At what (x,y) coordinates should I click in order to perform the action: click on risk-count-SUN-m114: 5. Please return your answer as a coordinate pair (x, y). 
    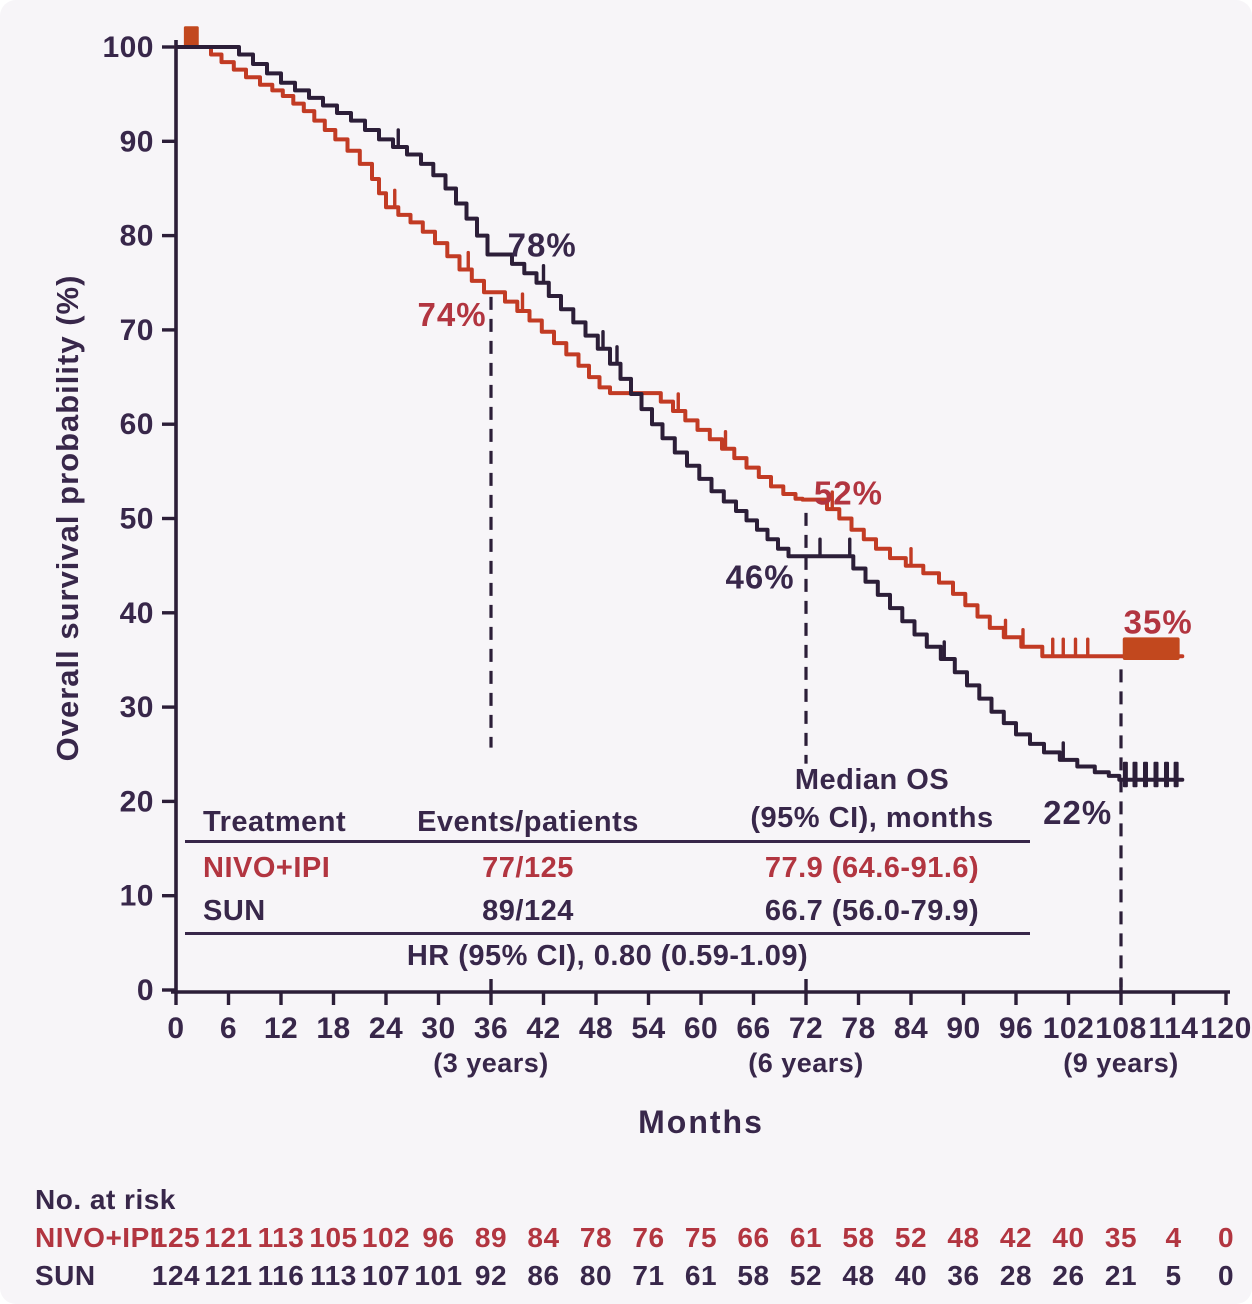
    Looking at the image, I should click on (1173, 1275).